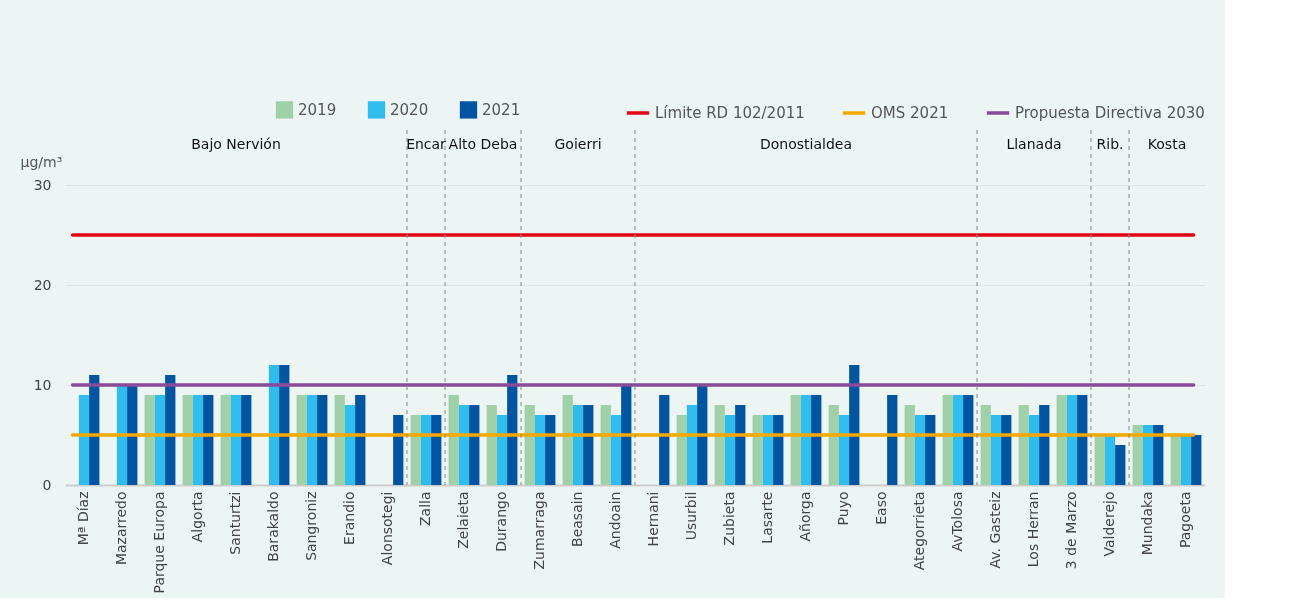  I want to click on x-tick-label: Sangroniz, so click(311, 526).